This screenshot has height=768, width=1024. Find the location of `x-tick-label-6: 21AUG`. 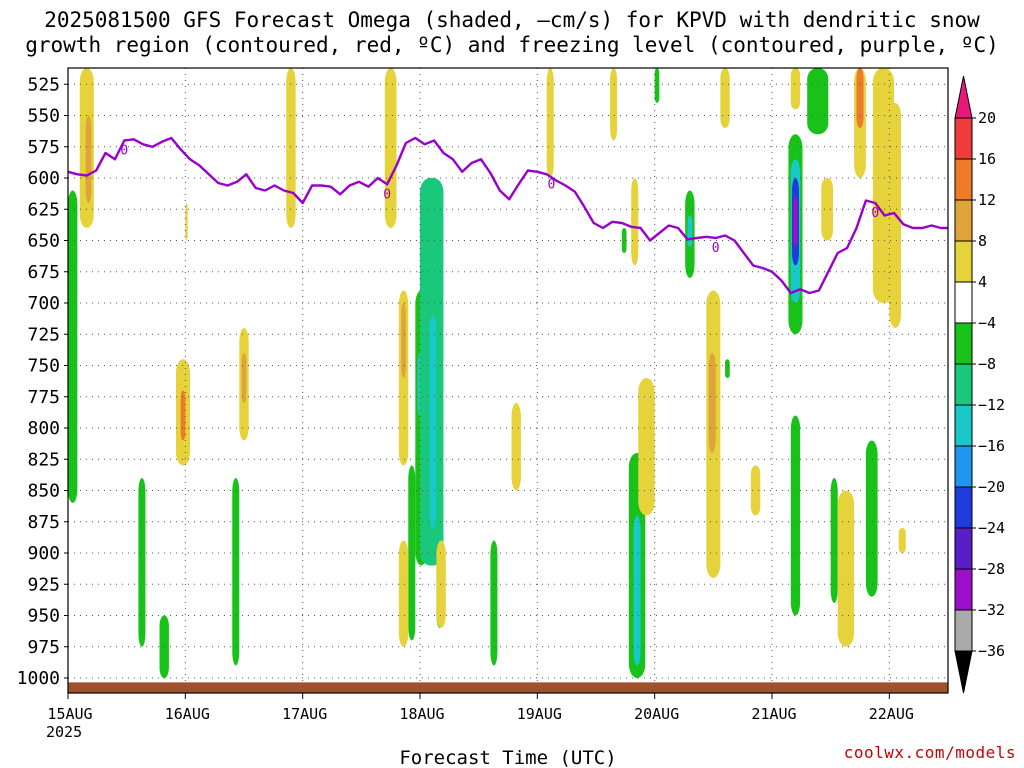

x-tick-label-6: 21AUG is located at coordinates (773, 714).